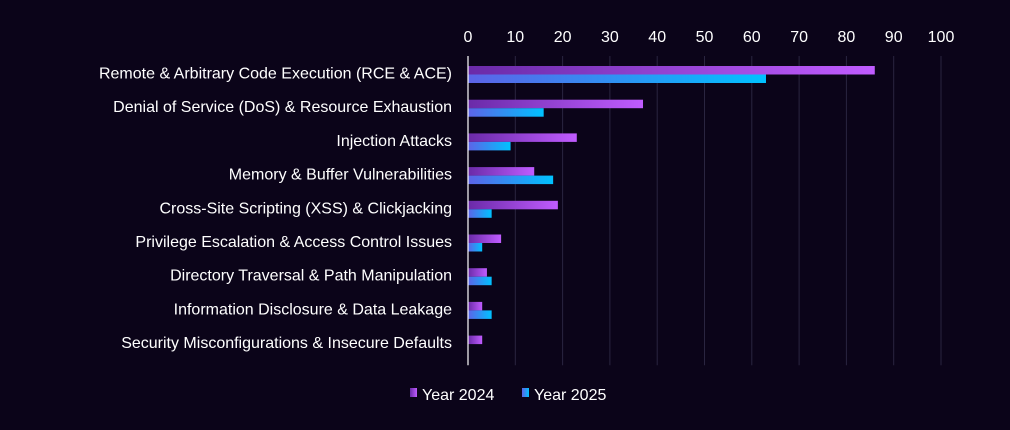  Describe the element at coordinates (752, 37) in the screenshot. I see `x-tick-label: 60` at that location.